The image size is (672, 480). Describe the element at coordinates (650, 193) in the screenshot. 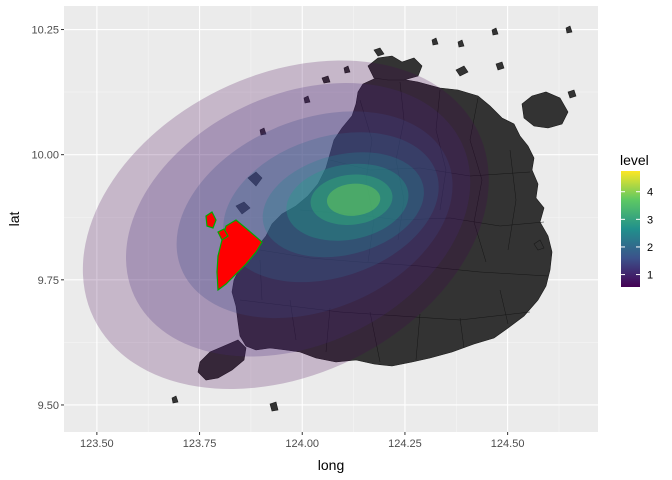

I see `legend-tick-label: 4` at that location.